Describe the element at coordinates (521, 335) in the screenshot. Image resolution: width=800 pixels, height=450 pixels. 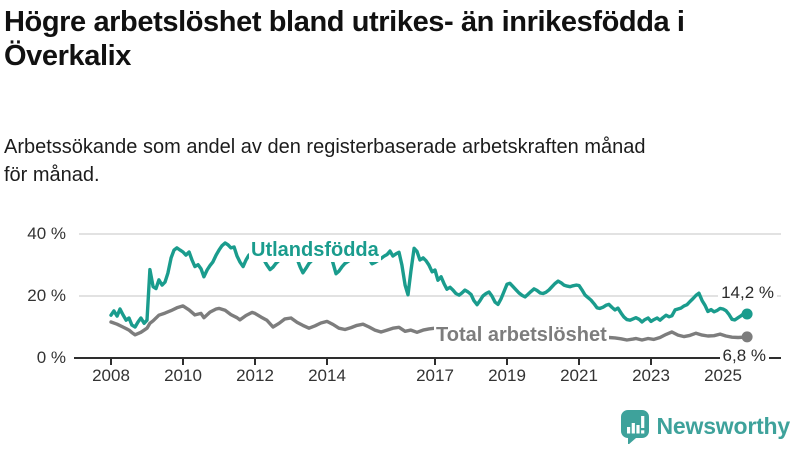
I see `series-label-total-arbetsloshet: Total arbetslöshet` at that location.